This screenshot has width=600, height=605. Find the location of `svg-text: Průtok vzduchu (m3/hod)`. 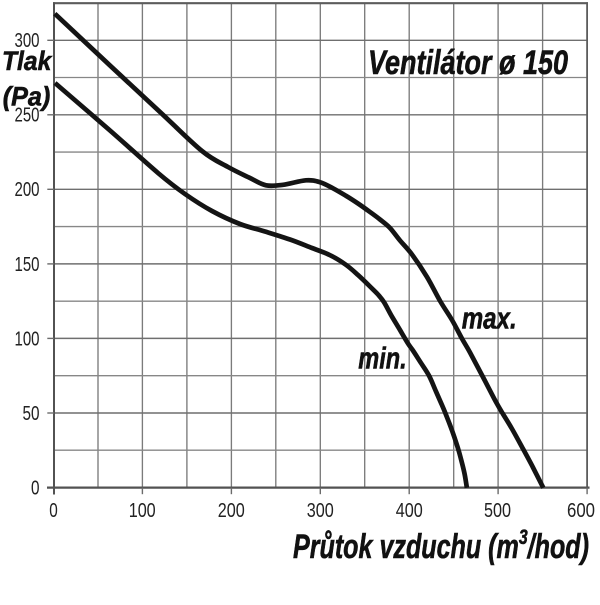

svg-text: Průtok vzduchu (m3/hod) is located at coordinates (441, 545).